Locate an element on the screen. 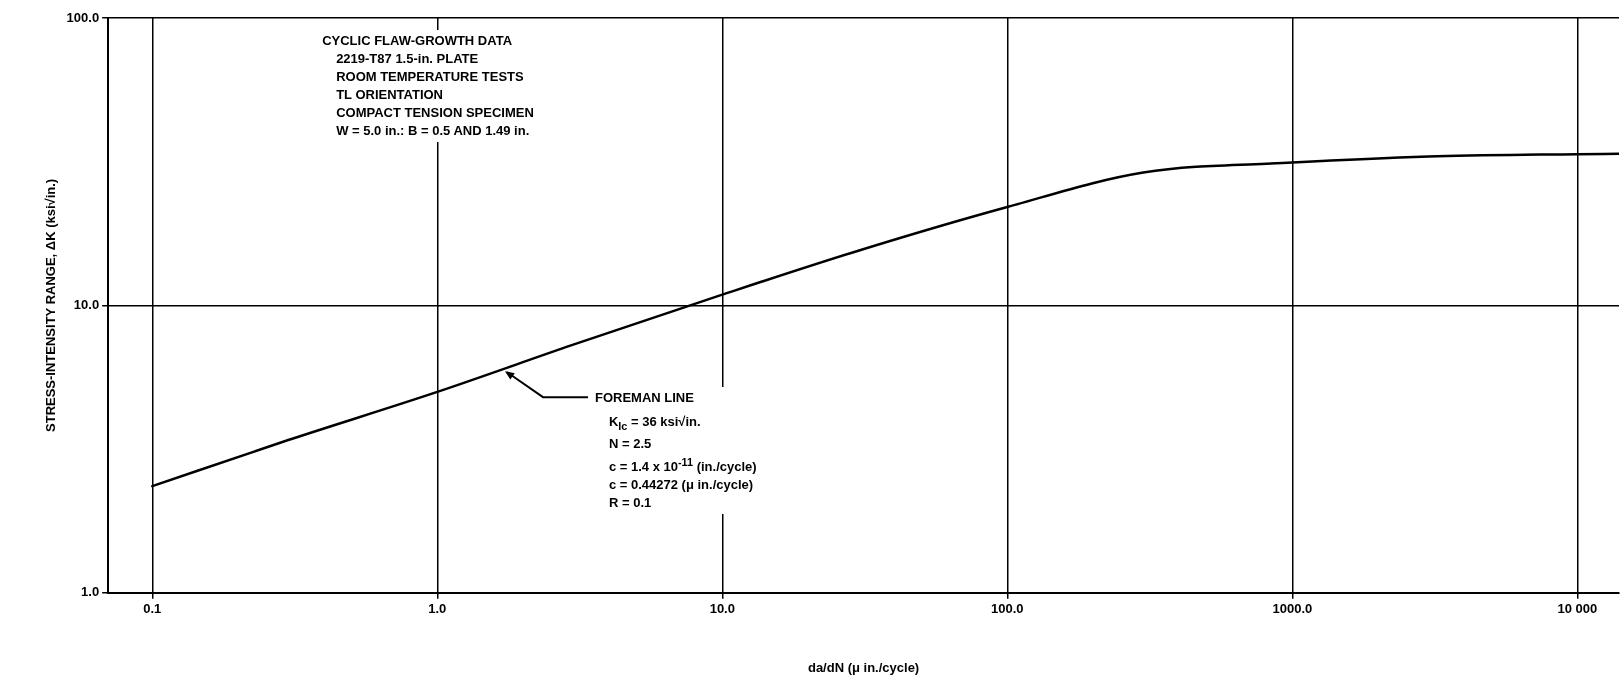 The height and width of the screenshot is (684, 1621). y-axis-title: STRESS-INTENSITY RANGE, ΔK (ksi√in.) is located at coordinates (51, 305).